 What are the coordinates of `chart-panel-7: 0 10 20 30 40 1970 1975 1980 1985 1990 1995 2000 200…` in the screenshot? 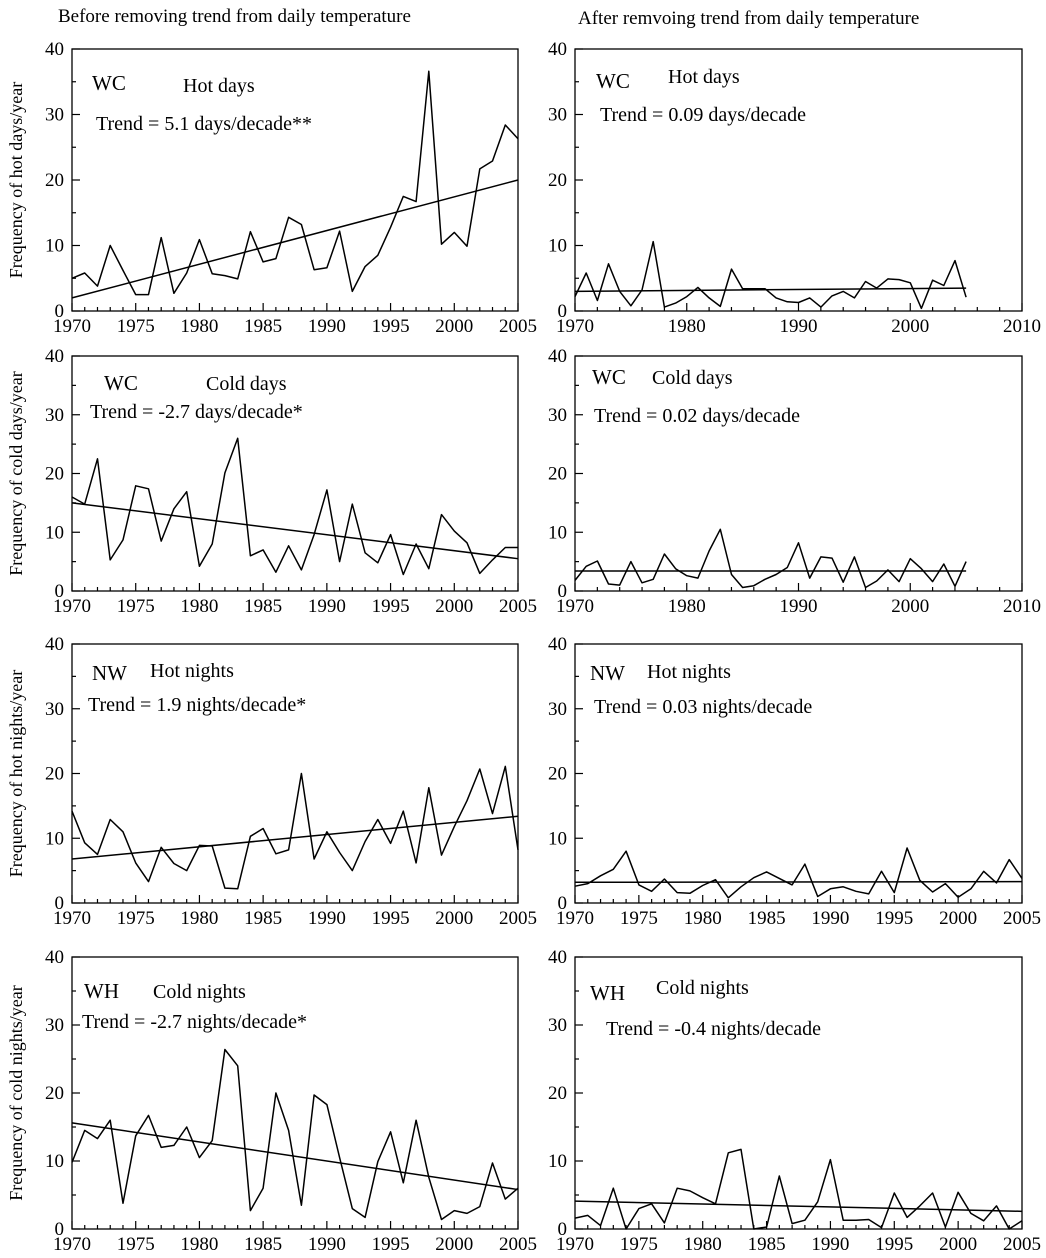 It's located at (271, 1101).